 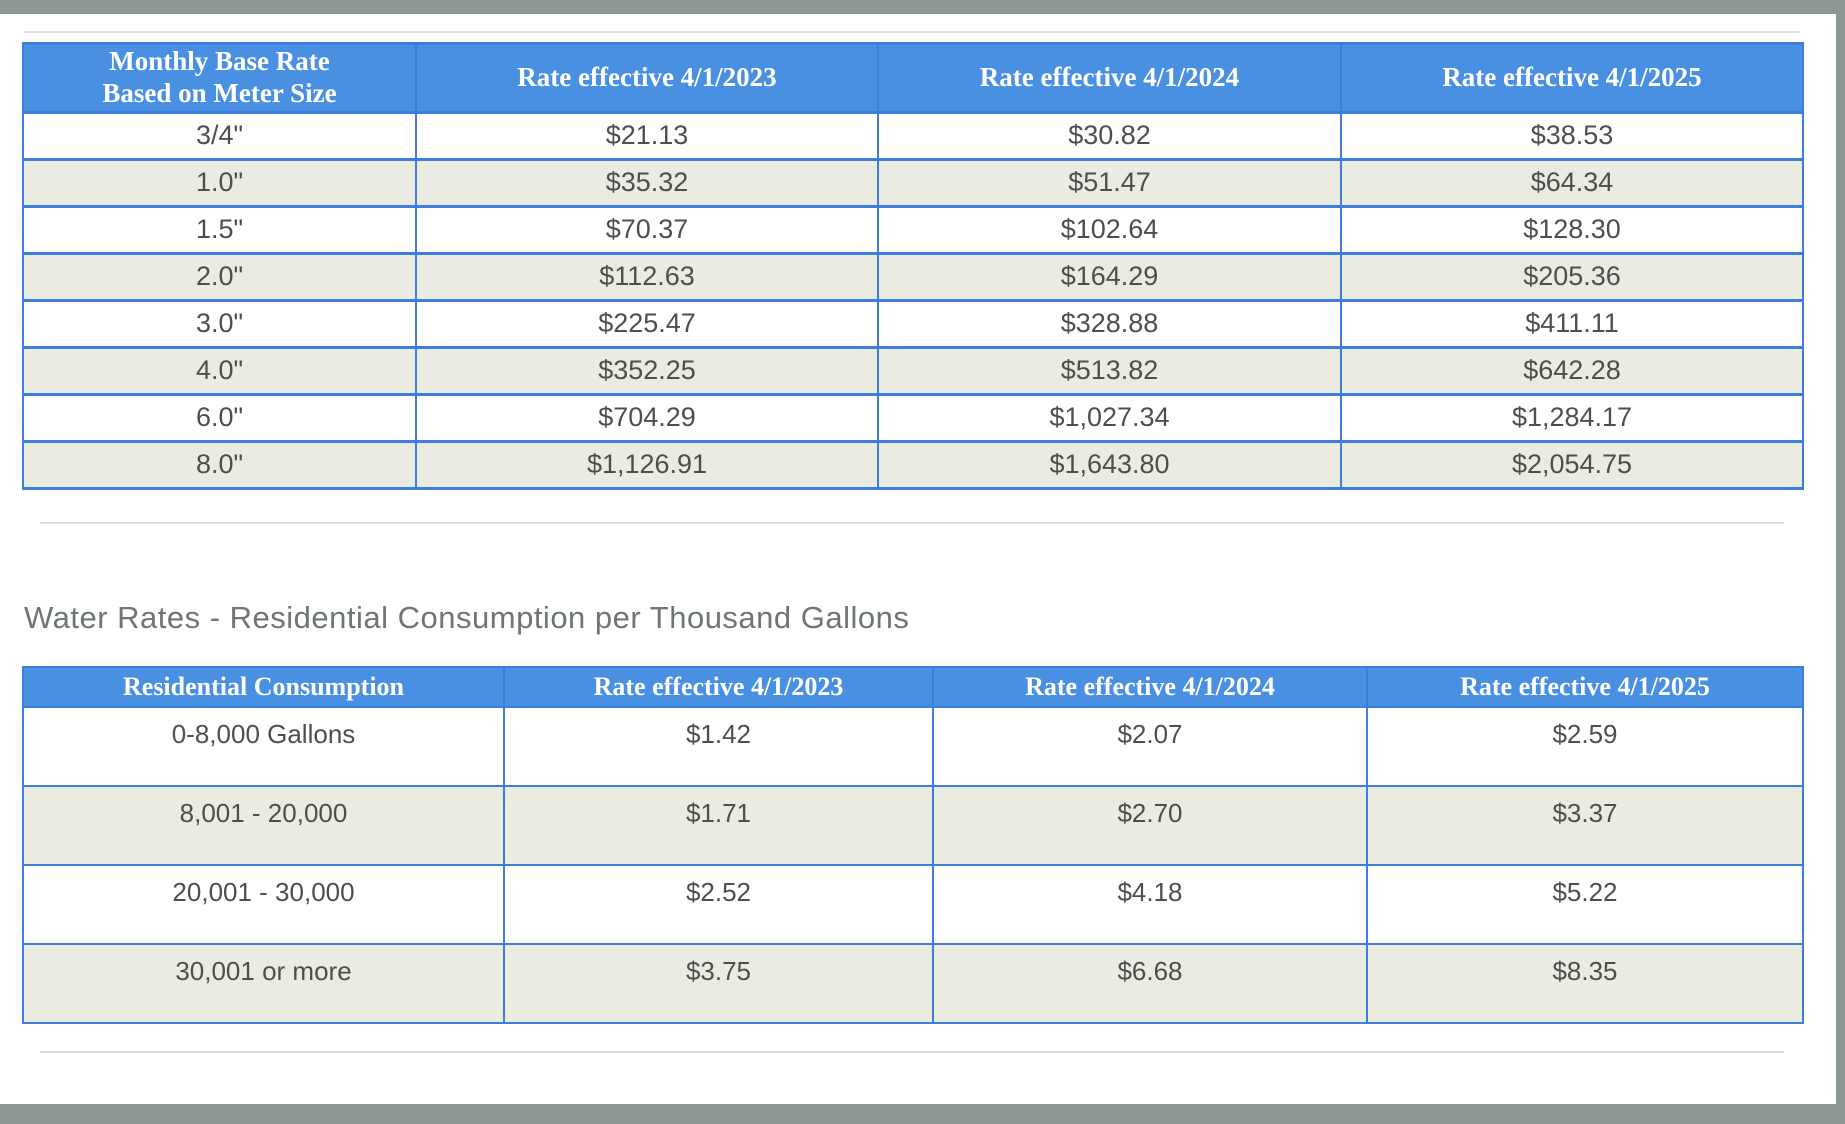 I want to click on rate-cell: $164.29, so click(x=1109, y=276).